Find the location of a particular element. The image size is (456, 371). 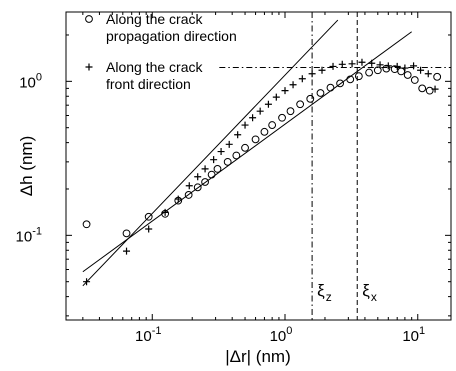

legend-label: propagation direction is located at coordinates (171, 36).